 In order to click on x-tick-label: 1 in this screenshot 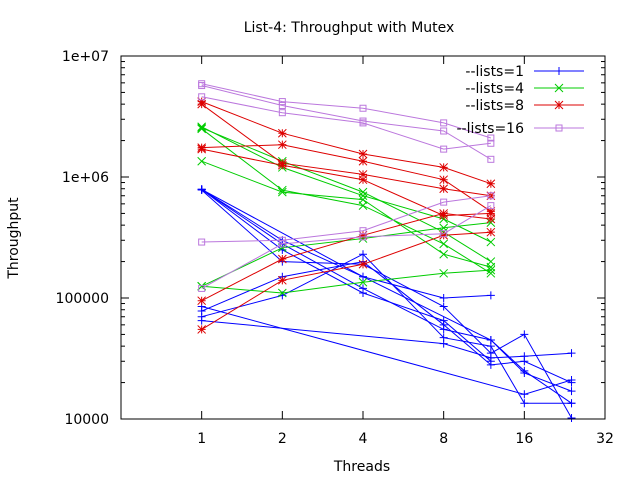, I will do `click(201, 439)`.